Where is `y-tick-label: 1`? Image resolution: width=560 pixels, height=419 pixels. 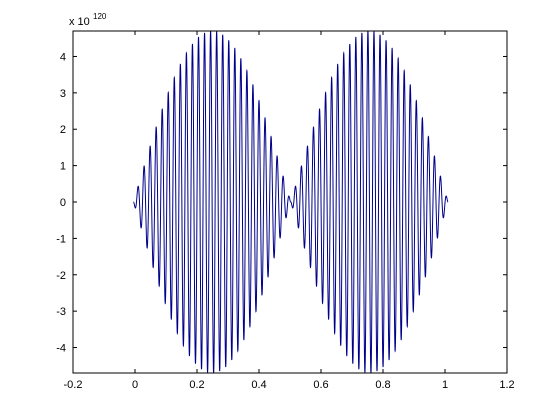
y-tick-label: 1 is located at coordinates (63, 167).